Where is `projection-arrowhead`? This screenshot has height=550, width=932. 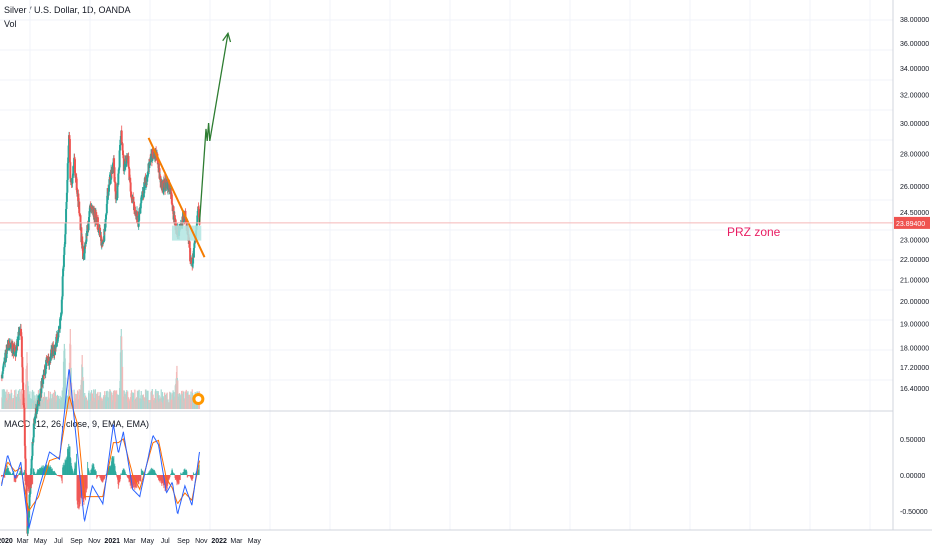 projection-arrowhead is located at coordinates (227, 37).